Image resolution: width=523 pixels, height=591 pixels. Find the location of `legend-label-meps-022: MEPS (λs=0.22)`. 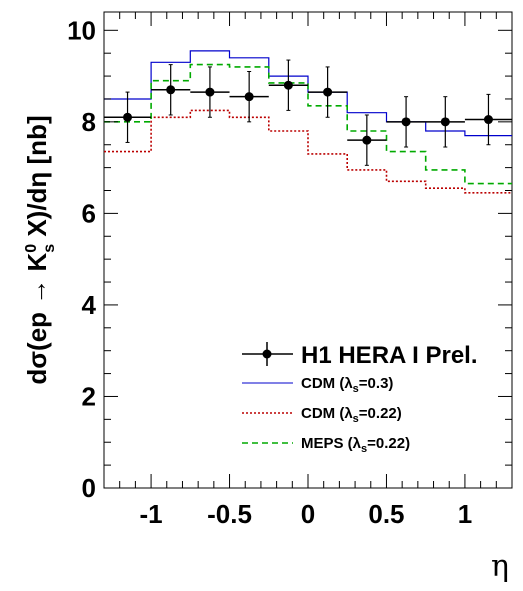

legend-label-meps-022: MEPS (λs=0.22) is located at coordinates (355, 445).